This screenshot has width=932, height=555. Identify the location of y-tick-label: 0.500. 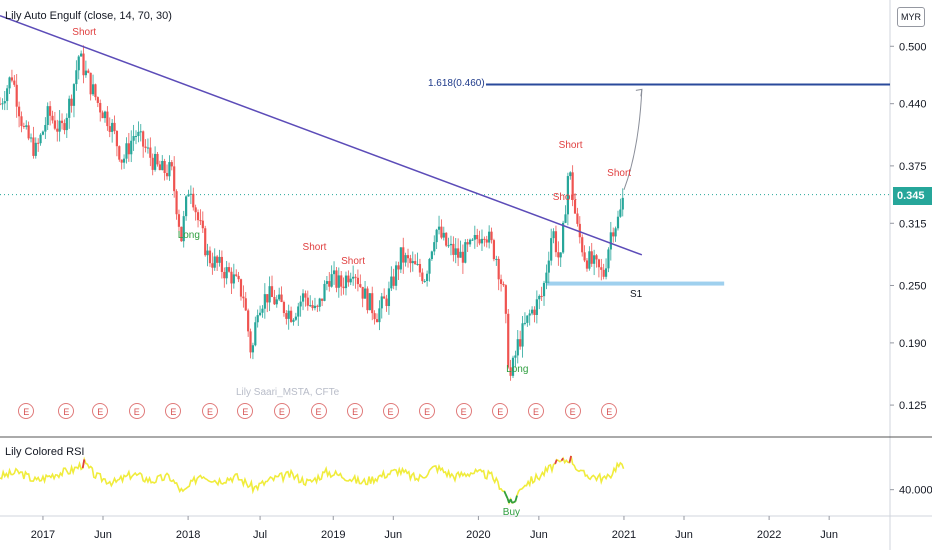
(913, 47).